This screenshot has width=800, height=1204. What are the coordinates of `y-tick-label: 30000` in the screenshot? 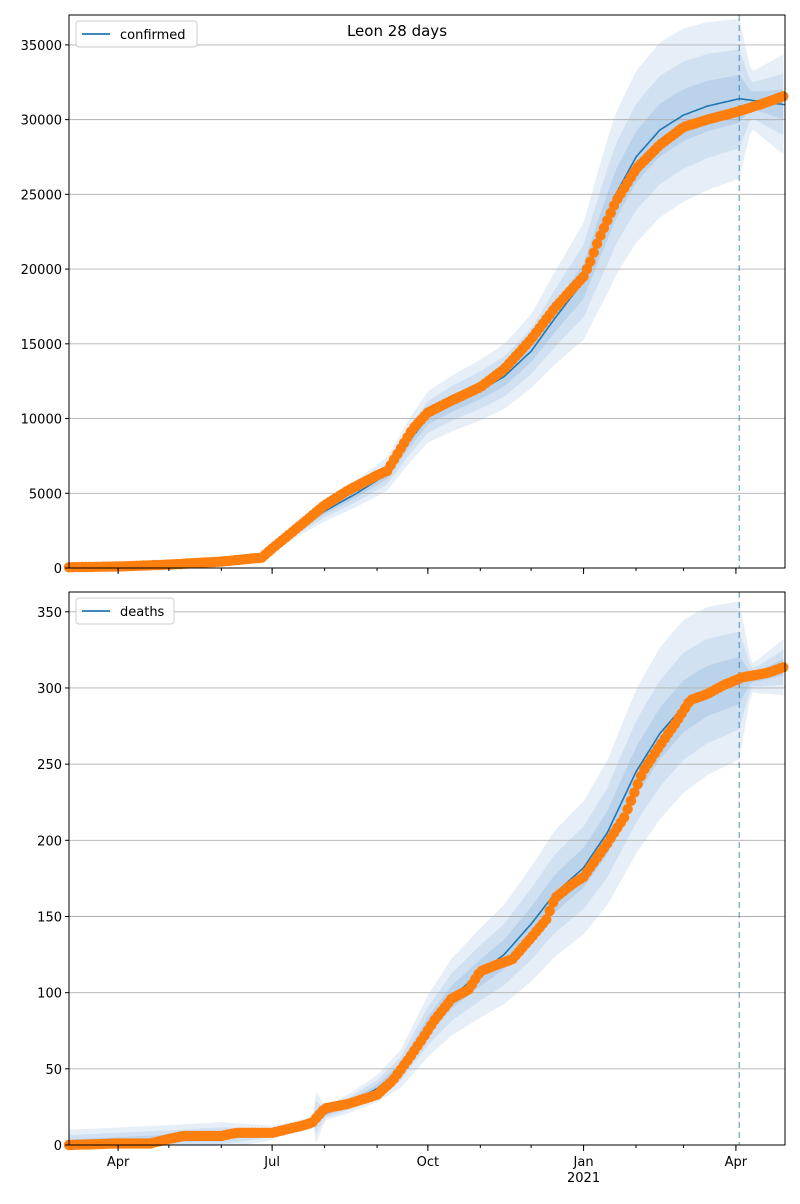 It's located at (41, 121).